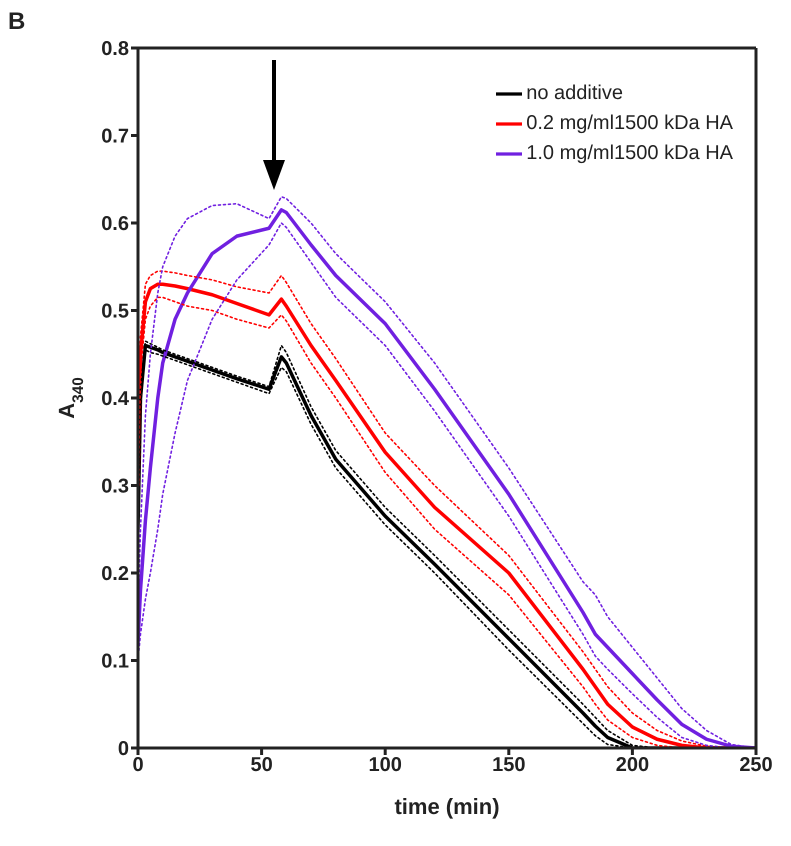 Image resolution: width=791 pixels, height=846 pixels. I want to click on y-tick-label: 0.5, so click(115, 311).